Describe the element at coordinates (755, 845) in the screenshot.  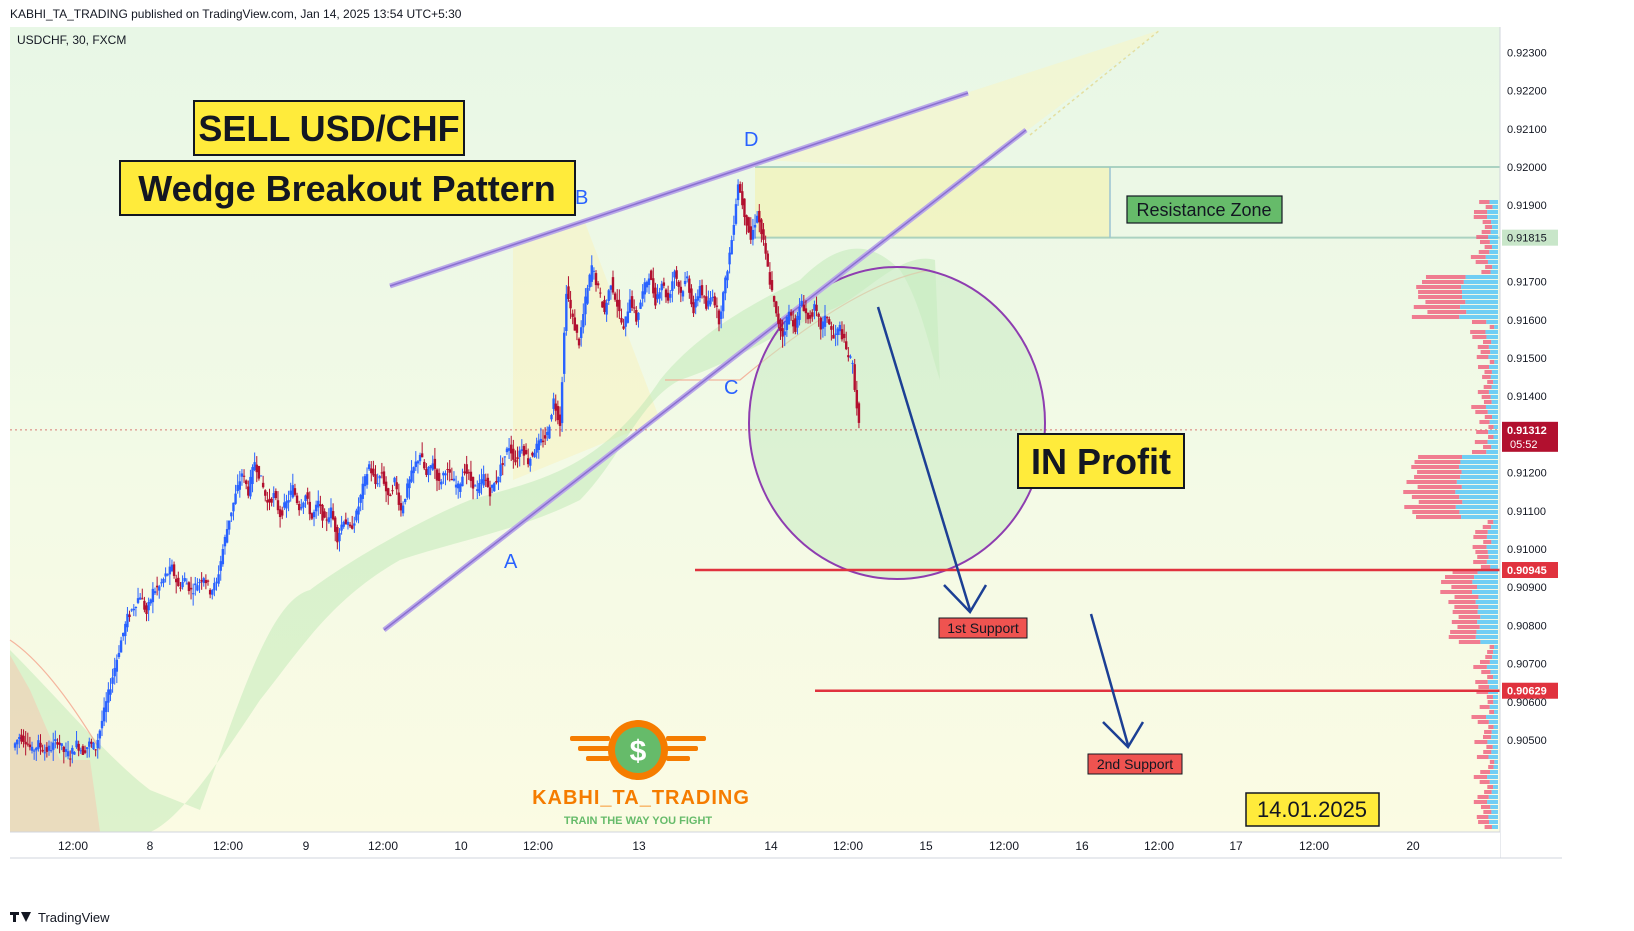
I see `time-axis` at that location.